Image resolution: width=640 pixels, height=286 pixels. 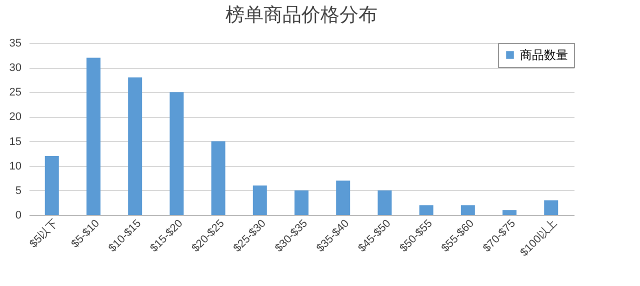 What do you see at coordinates (15, 92) in the screenshot?
I see `y-tick-label: 25` at bounding box center [15, 92].